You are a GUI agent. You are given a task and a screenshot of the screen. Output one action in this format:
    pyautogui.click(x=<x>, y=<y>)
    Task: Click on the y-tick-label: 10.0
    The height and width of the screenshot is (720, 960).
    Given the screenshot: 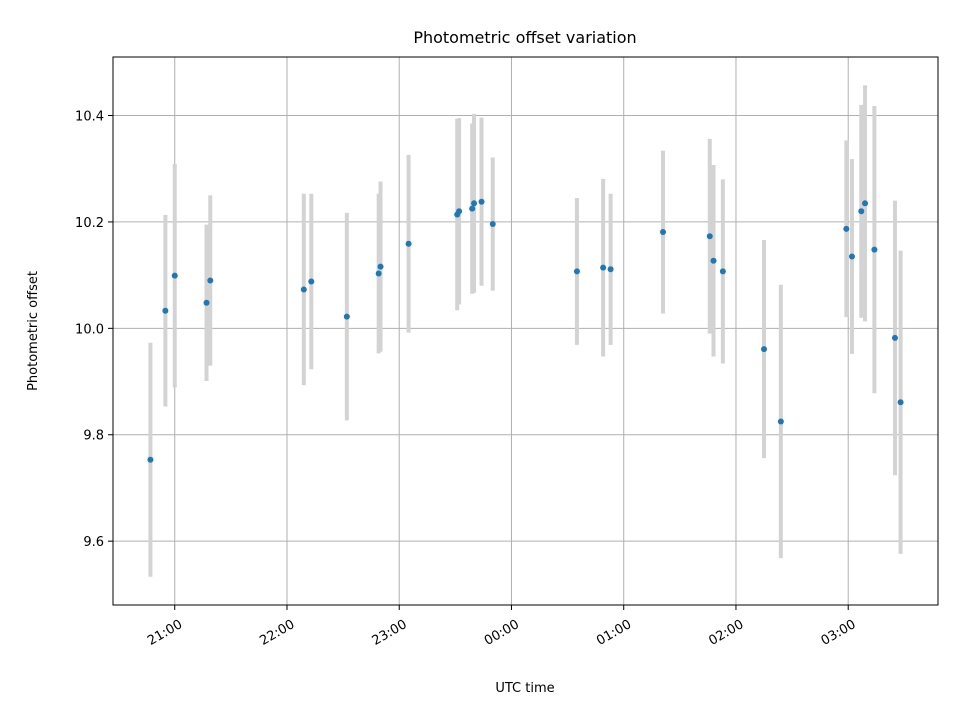 What is the action you would take?
    pyautogui.click(x=89, y=329)
    